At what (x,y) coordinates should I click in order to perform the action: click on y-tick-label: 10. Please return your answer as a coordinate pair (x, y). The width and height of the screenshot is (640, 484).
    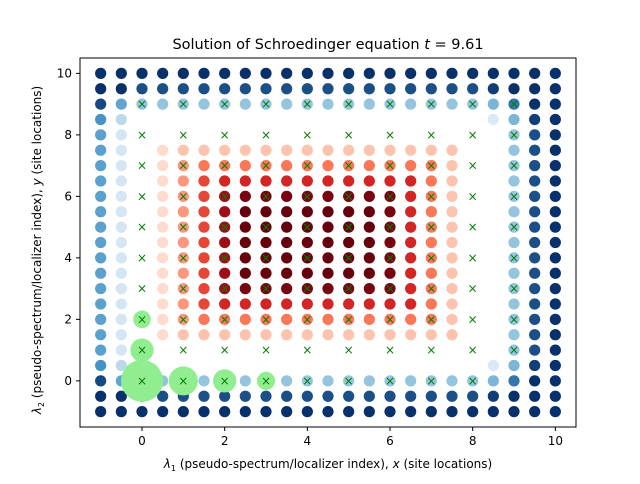
    Looking at the image, I should click on (64, 73).